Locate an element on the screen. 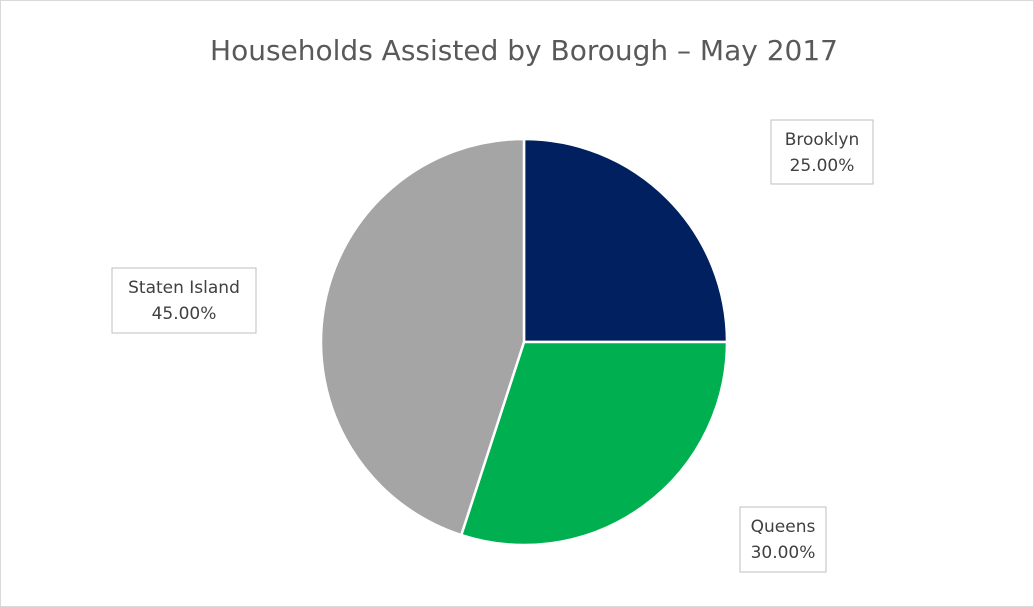  label-value: 30.00% is located at coordinates (783, 553).